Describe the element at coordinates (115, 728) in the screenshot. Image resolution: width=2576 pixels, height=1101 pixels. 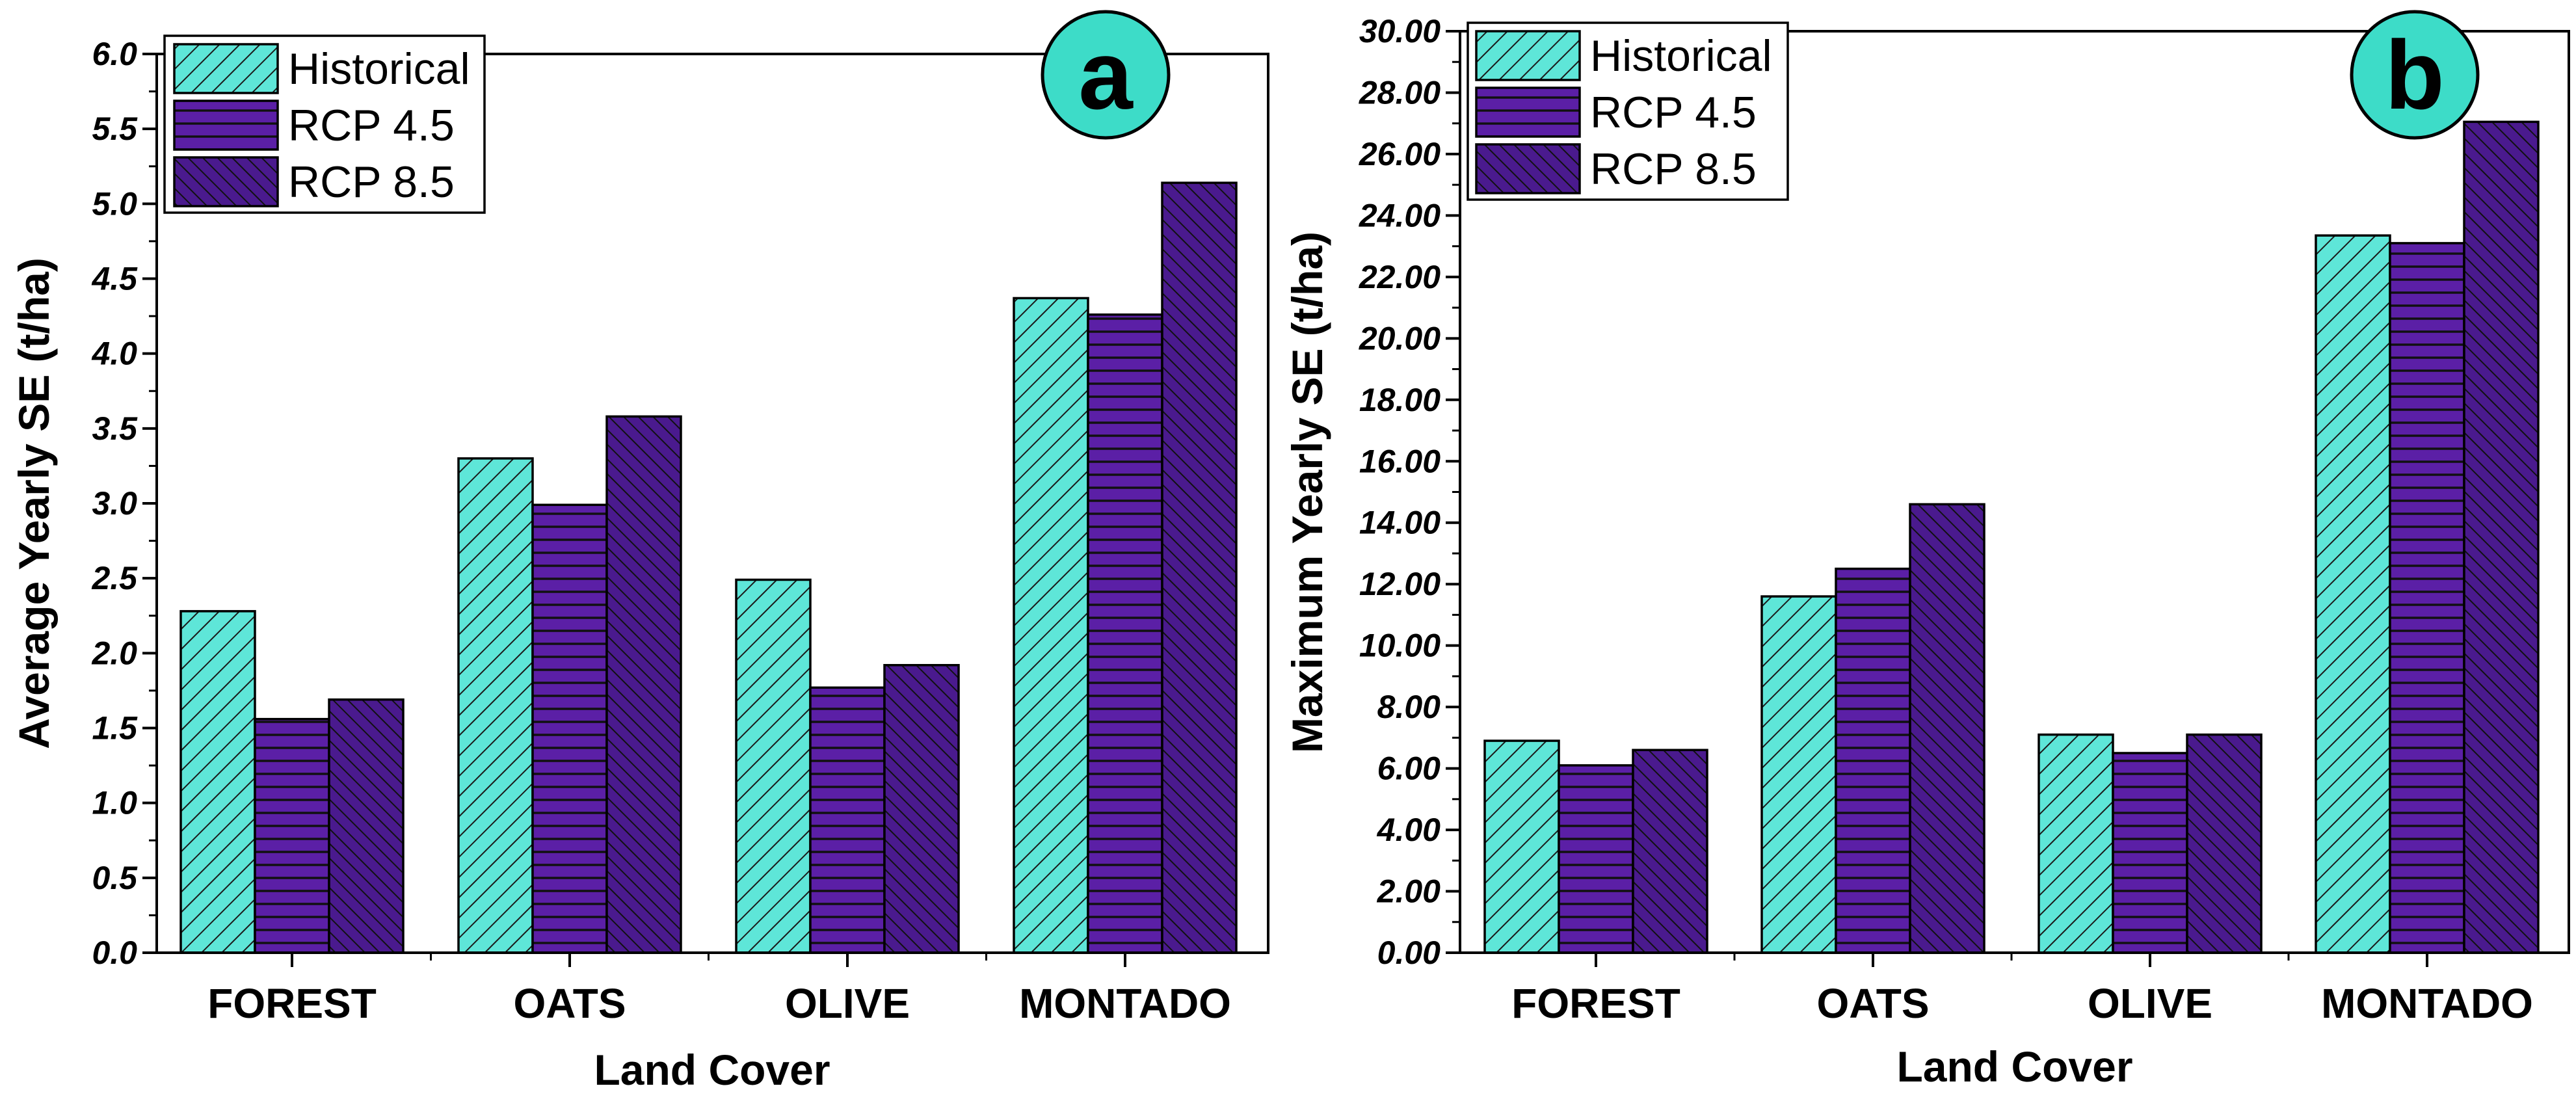
I see `panel-a-y-tick-label: 1.5` at that location.